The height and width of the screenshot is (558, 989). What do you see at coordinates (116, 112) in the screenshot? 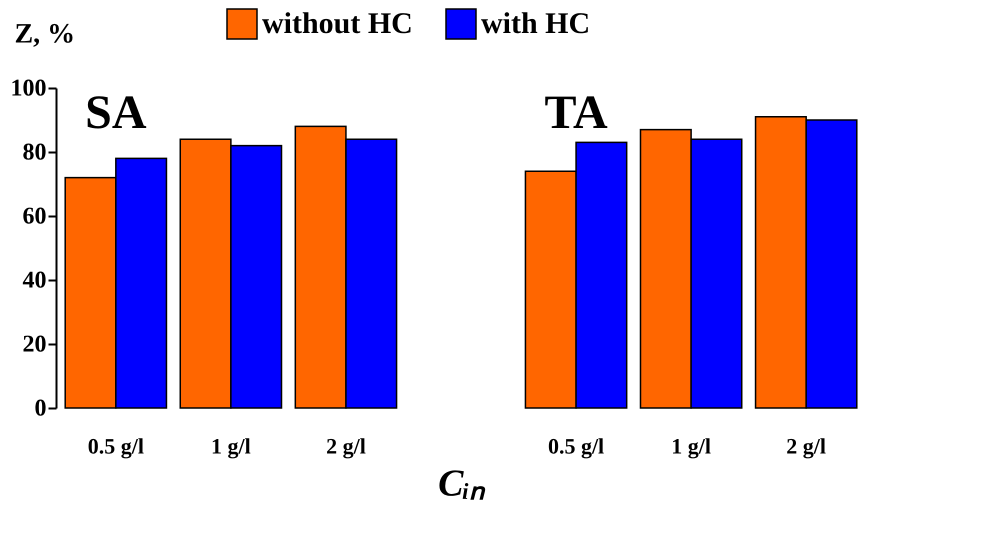
I see `annotation: SA` at bounding box center [116, 112].